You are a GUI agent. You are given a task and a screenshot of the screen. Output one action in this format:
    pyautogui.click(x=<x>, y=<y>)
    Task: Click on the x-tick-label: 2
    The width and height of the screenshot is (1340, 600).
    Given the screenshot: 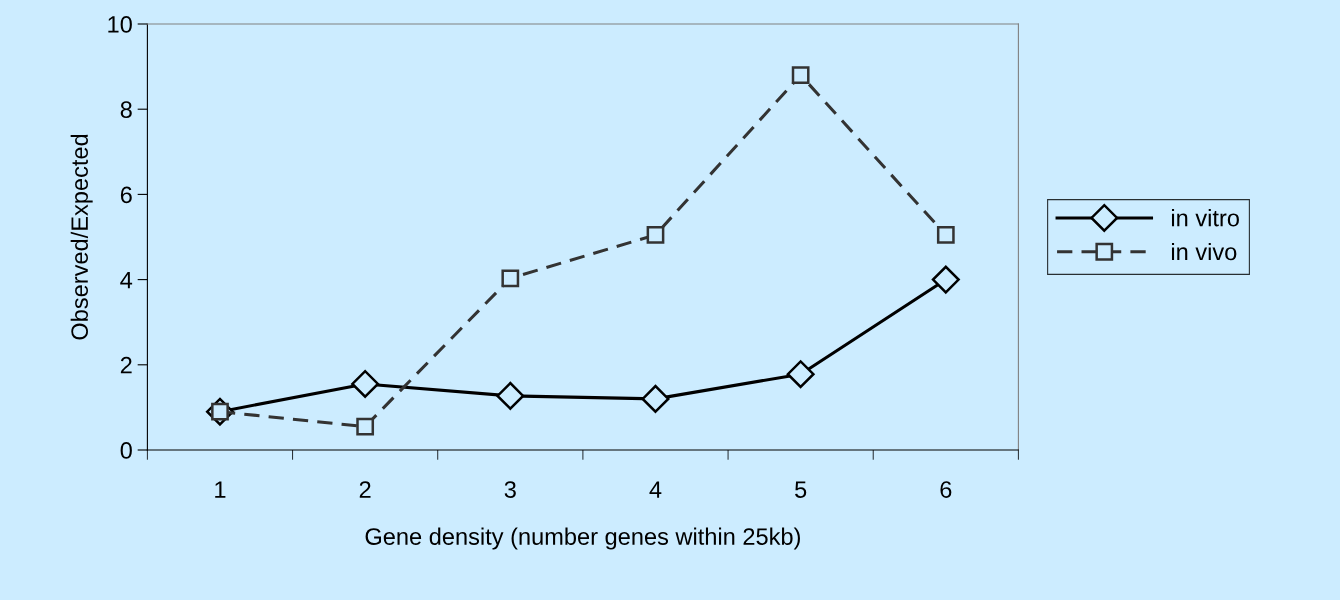 What is the action you would take?
    pyautogui.click(x=365, y=489)
    